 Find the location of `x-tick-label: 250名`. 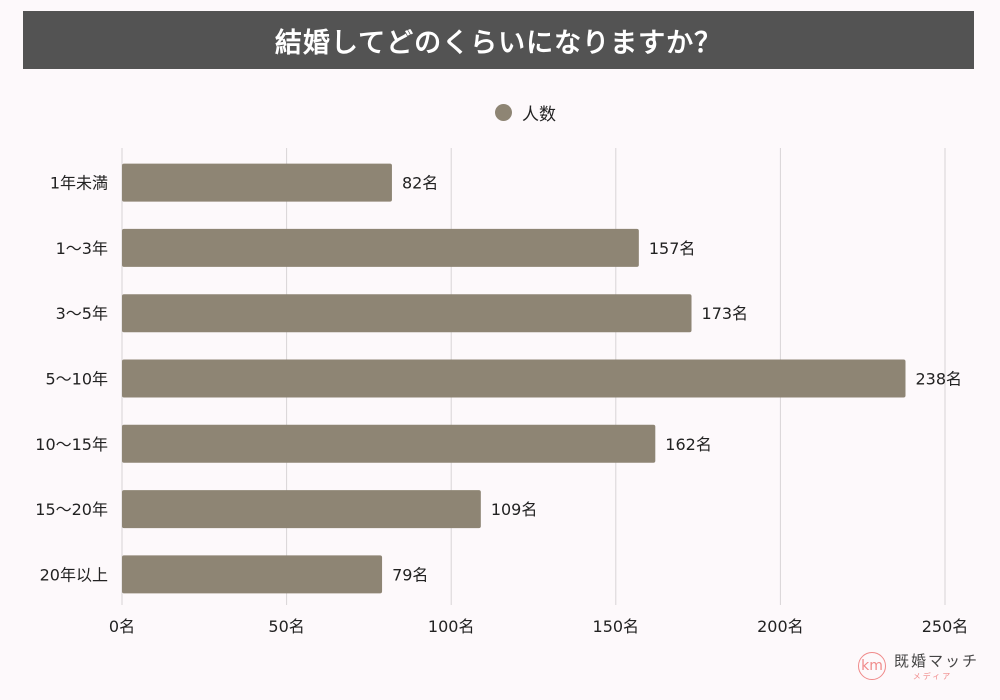

x-tick-label: 250名 is located at coordinates (945, 626).